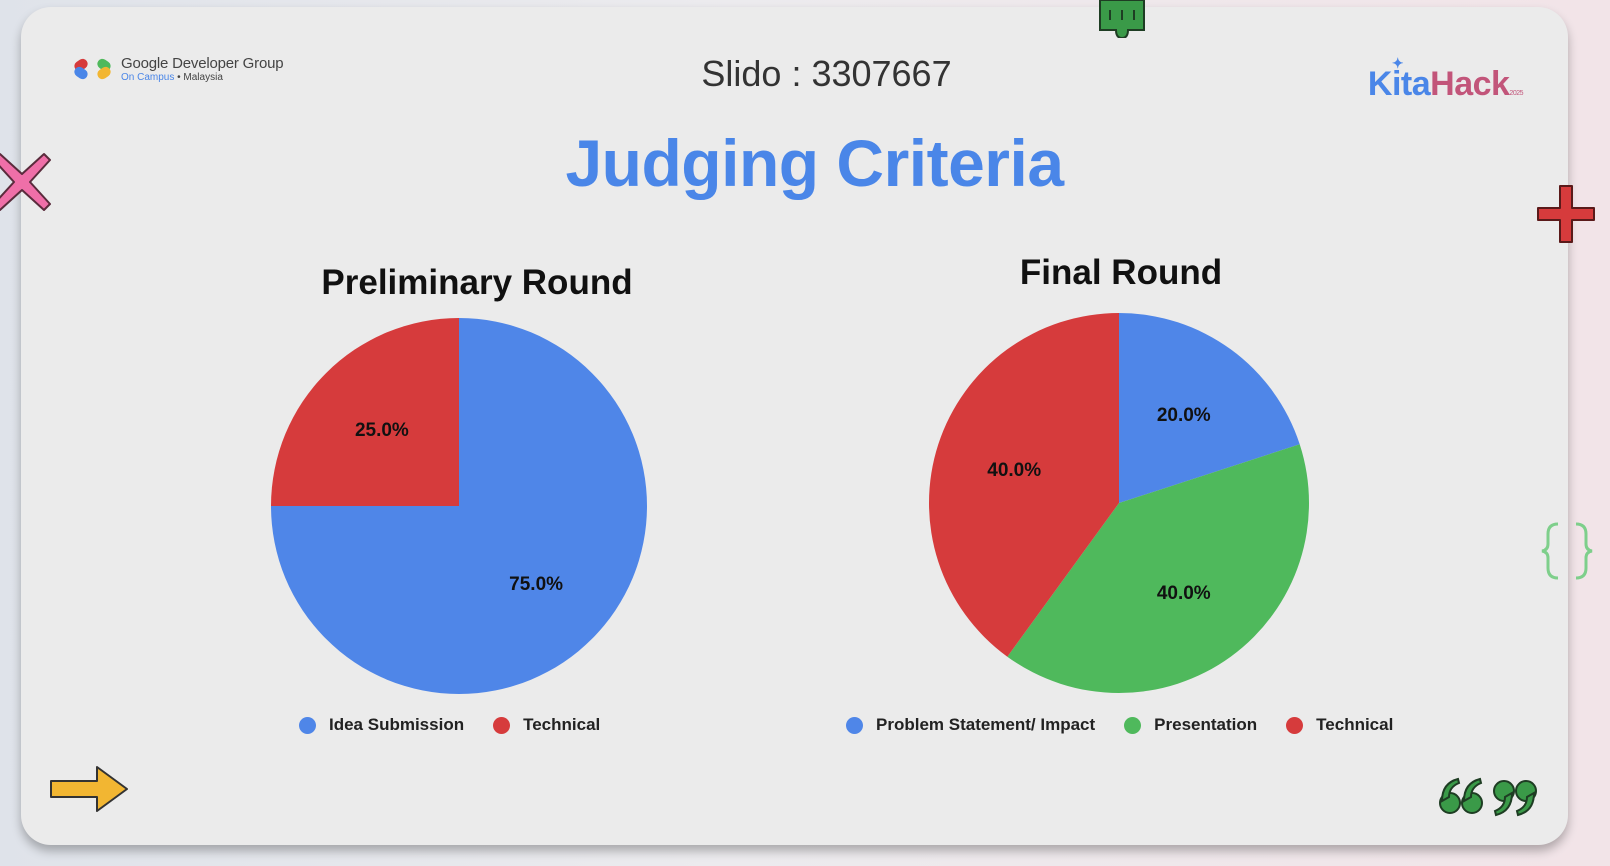 Image resolution: width=1610 pixels, height=866 pixels. I want to click on pie-chart-final: 20.0% 40.0% 40.0%, so click(1119, 503).